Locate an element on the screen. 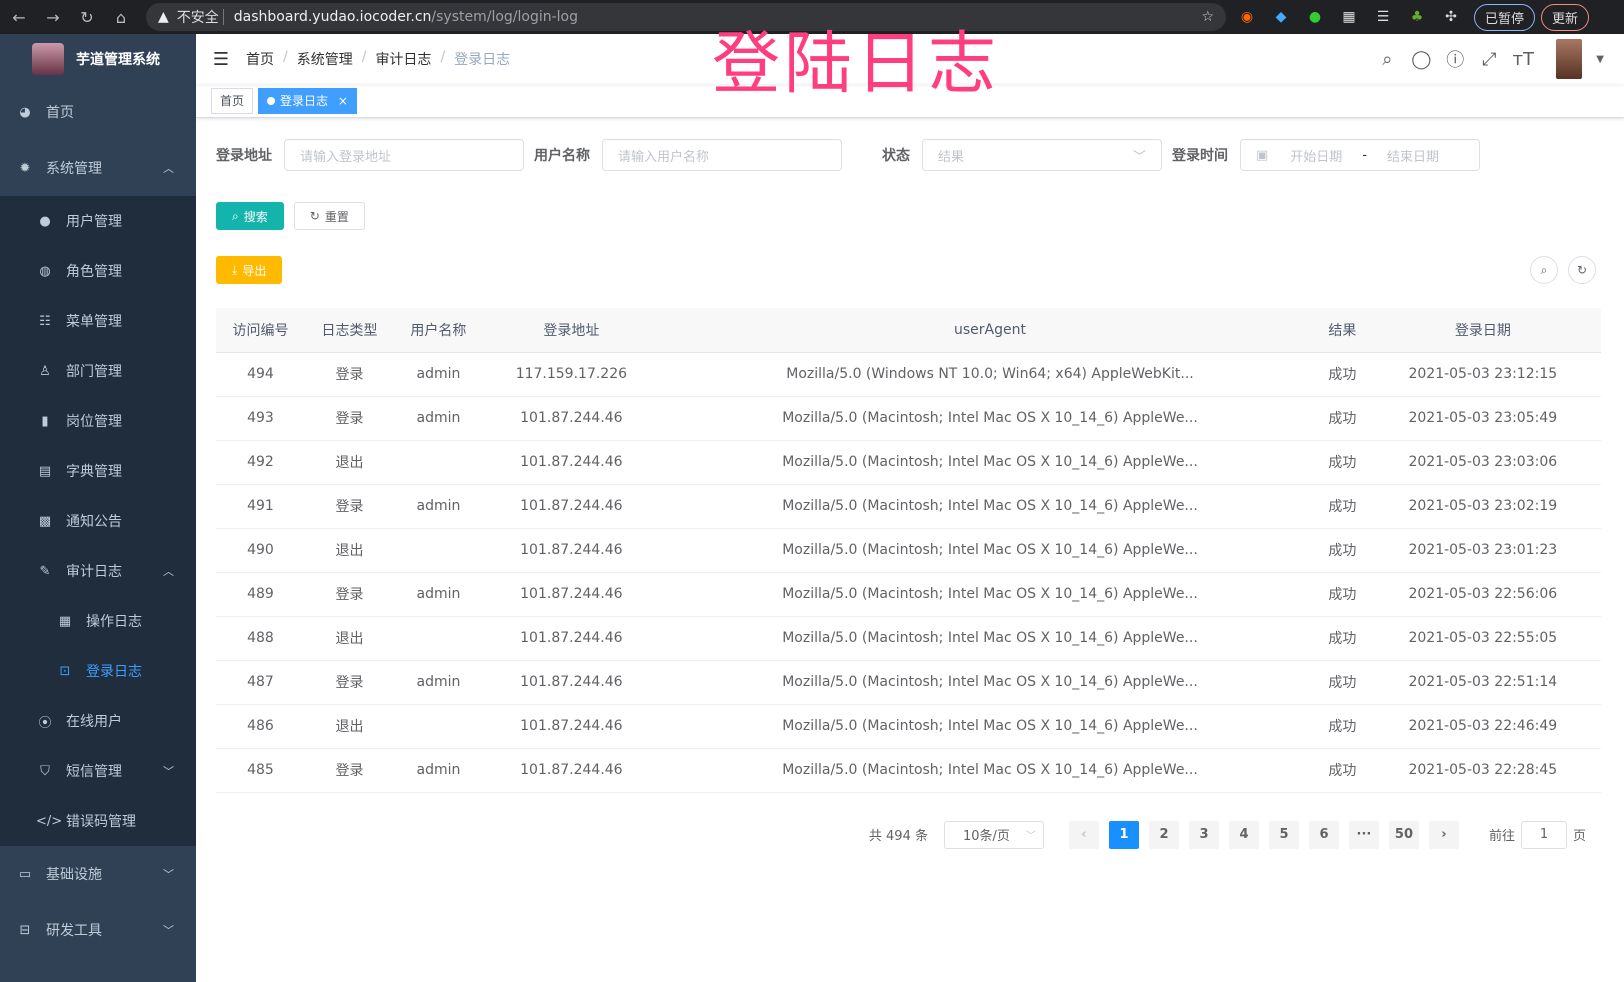 This screenshot has height=982, width=1624. profile-button: 已暂停 is located at coordinates (1505, 17).